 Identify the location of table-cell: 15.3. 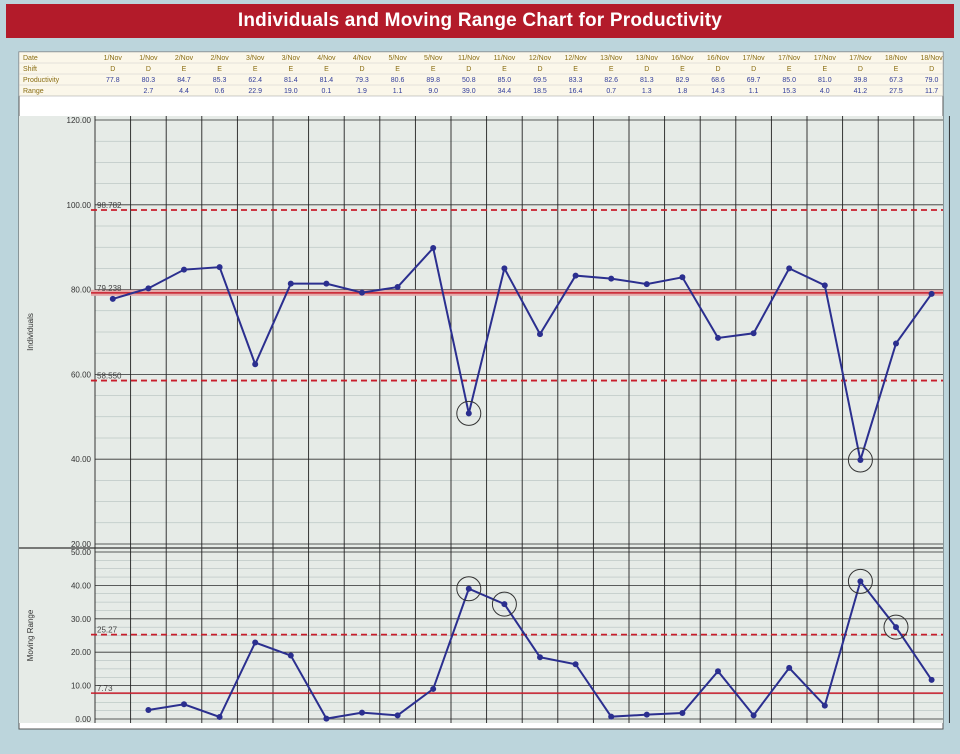
(789, 91).